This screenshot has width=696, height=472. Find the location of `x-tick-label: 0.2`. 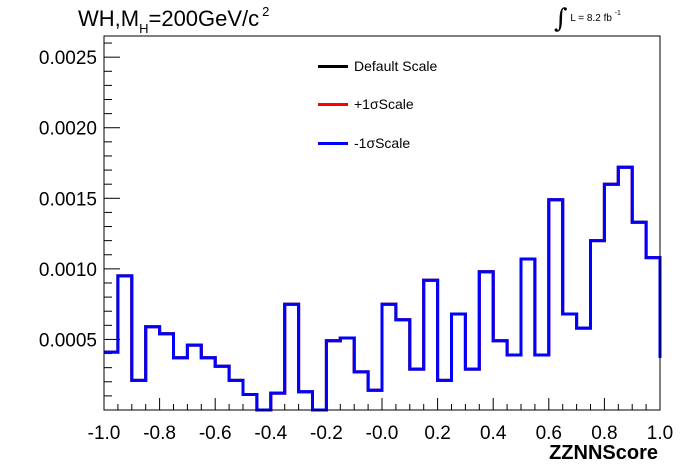

x-tick-label: 0.2 is located at coordinates (437, 433).